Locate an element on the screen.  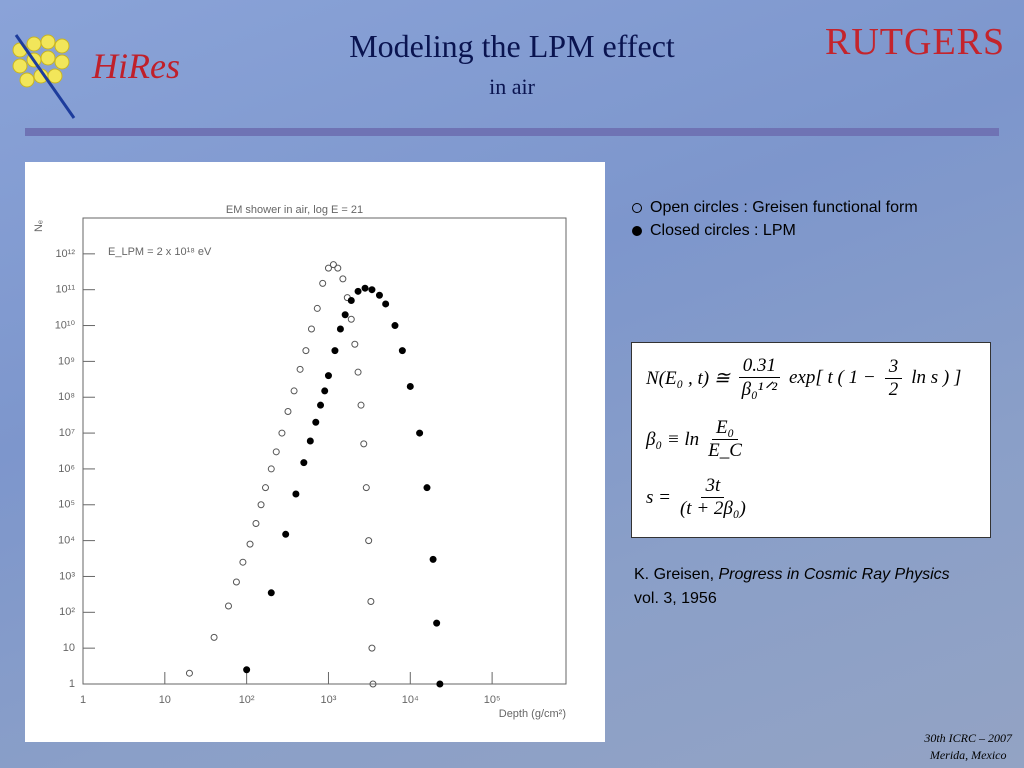
fraction: 0.31 β₀¹ᐟ² is located at coordinates (759, 378).